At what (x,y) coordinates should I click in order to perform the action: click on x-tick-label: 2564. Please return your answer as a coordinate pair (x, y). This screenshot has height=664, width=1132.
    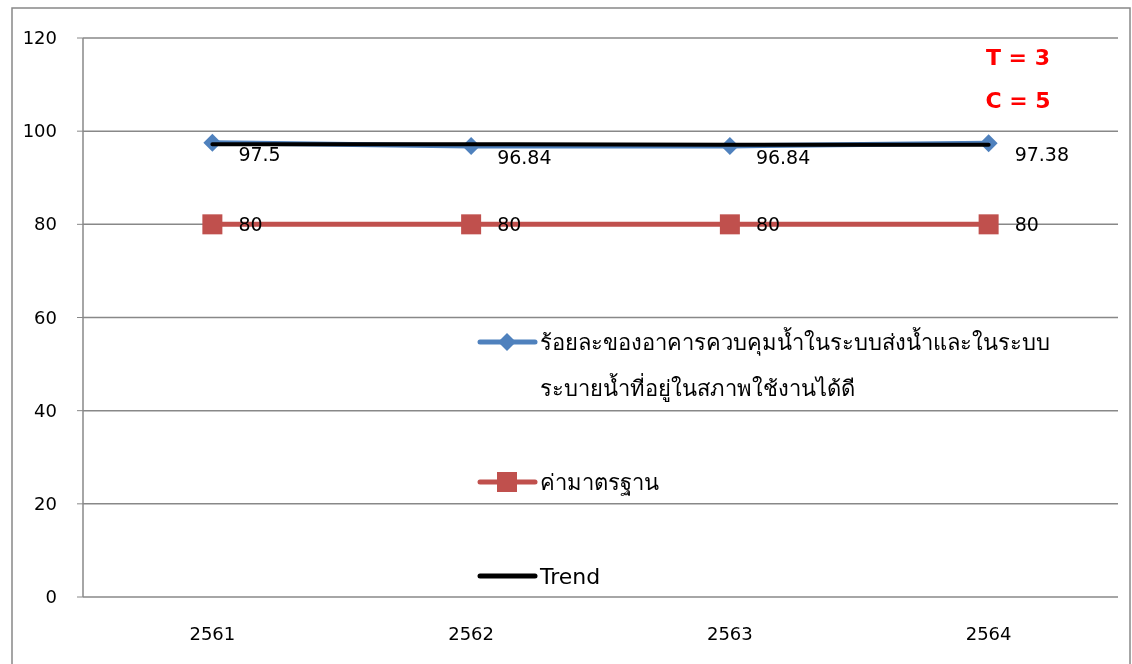
    Looking at the image, I should click on (988, 633).